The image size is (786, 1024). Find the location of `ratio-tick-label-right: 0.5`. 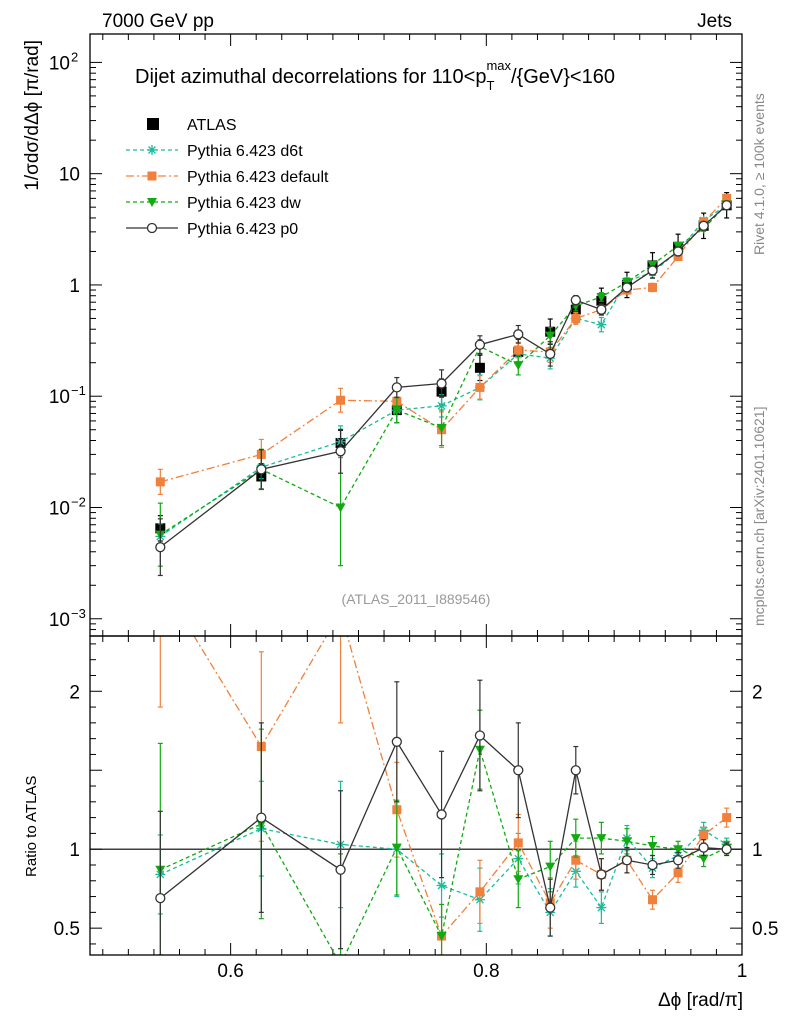

ratio-tick-label-right: 0.5 is located at coordinates (765, 929).